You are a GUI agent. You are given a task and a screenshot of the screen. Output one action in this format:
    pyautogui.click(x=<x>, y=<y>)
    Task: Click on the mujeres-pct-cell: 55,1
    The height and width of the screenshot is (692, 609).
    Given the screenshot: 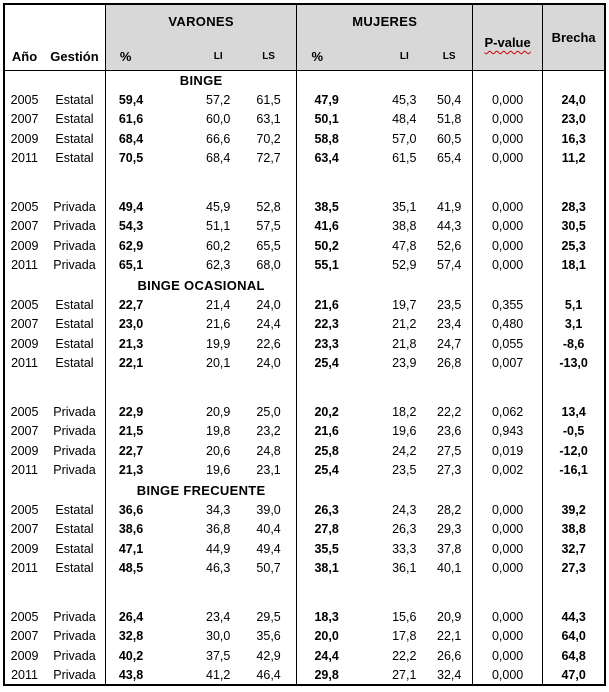 What is the action you would take?
    pyautogui.click(x=326, y=265)
    